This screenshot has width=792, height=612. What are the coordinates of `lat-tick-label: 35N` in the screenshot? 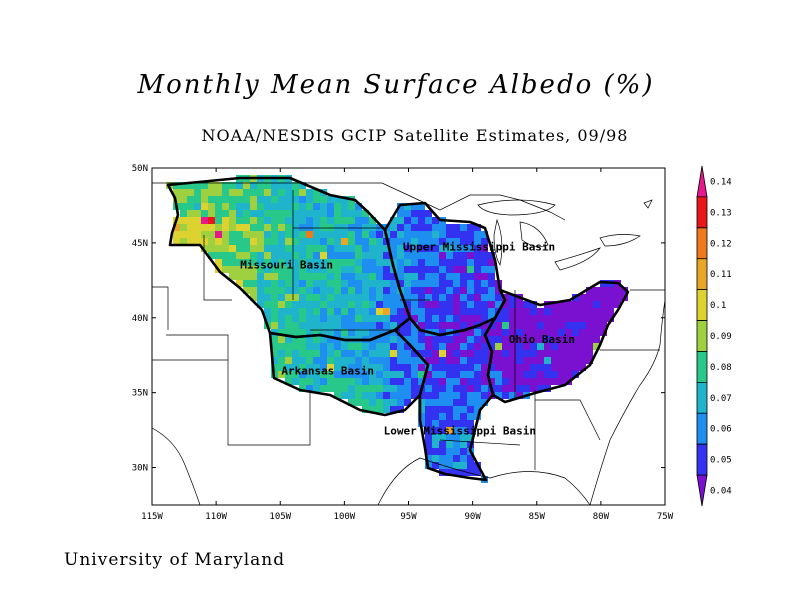 It's located at (140, 394).